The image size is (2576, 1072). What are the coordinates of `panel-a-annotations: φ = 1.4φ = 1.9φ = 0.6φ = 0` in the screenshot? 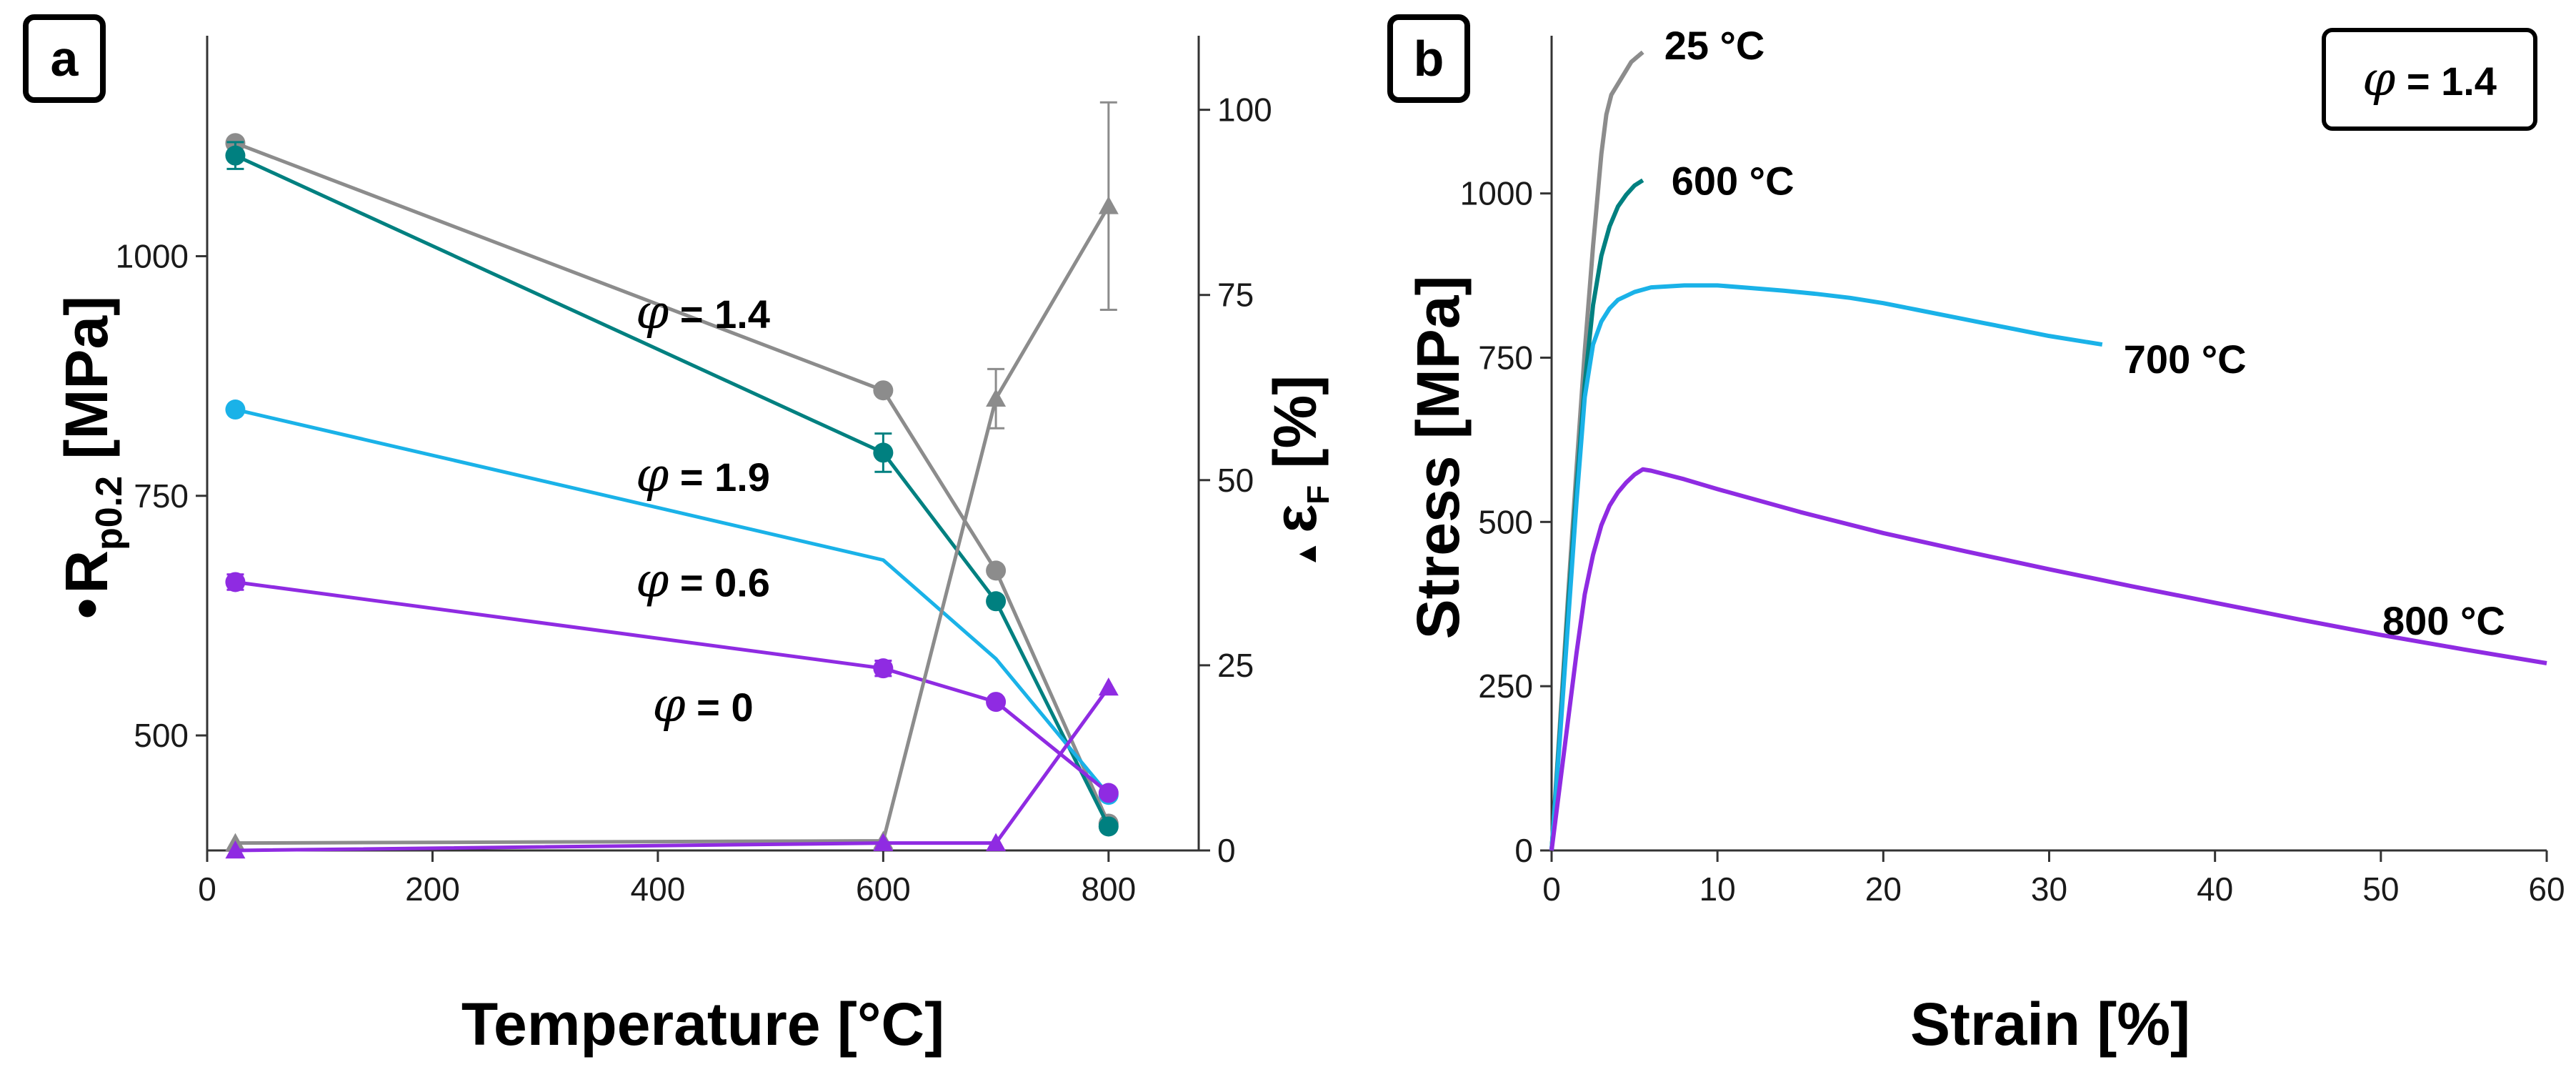 It's located at (703, 508).